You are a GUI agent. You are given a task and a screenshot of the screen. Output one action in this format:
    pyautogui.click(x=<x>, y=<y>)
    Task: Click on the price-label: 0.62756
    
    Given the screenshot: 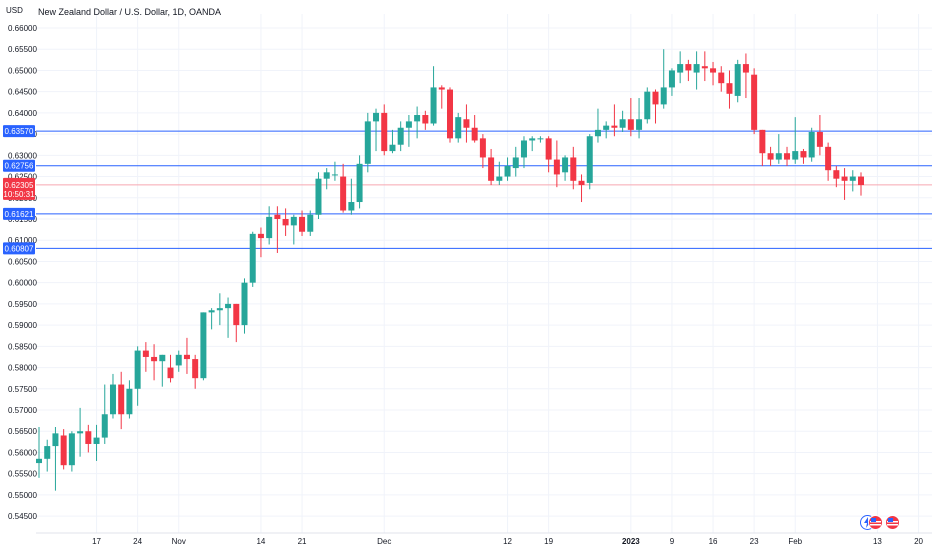 What is the action you would take?
    pyautogui.click(x=19, y=166)
    